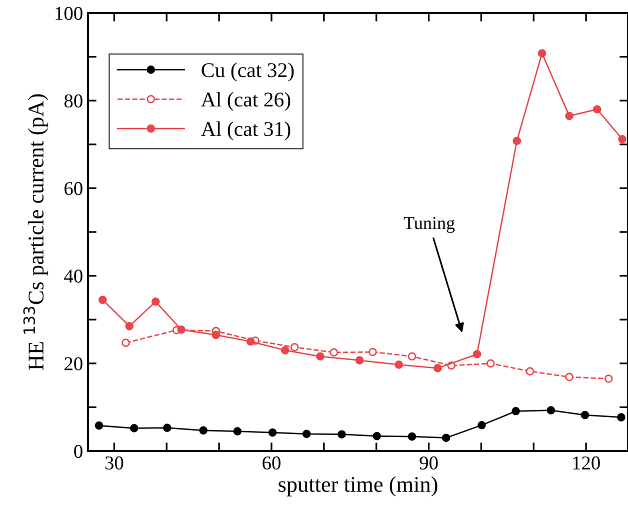  Describe the element at coordinates (358, 486) in the screenshot. I see `x-axis-title: sputter time (min)` at that location.